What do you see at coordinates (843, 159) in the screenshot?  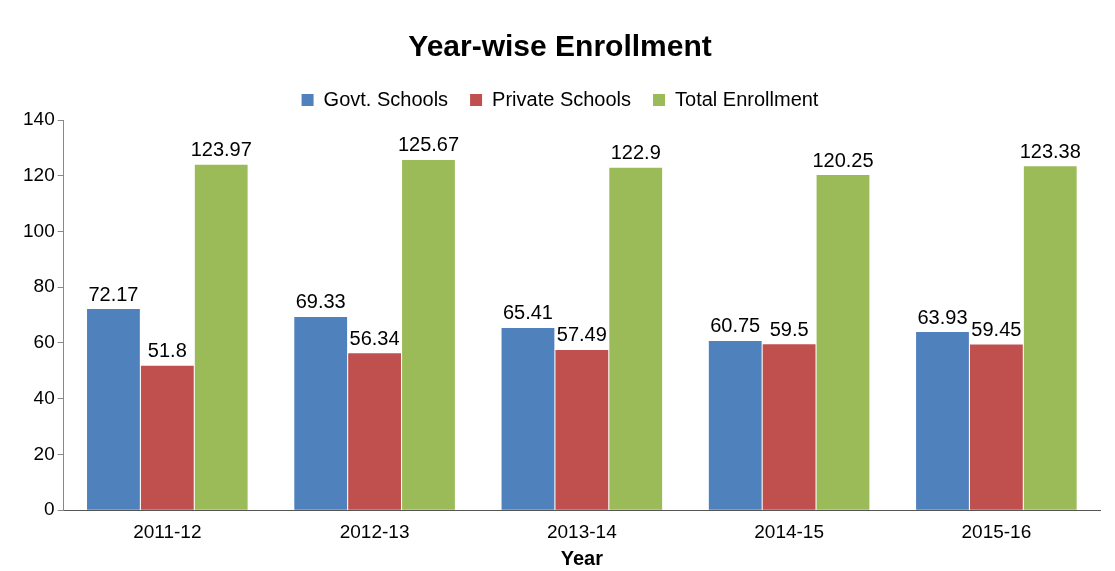 I see `data-label: 120.25` at bounding box center [843, 159].